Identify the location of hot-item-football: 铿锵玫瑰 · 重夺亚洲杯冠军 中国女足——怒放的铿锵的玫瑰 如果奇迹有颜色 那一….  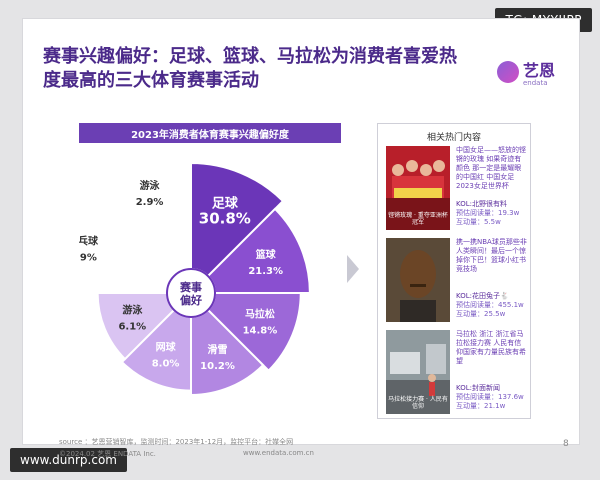
(456, 188).